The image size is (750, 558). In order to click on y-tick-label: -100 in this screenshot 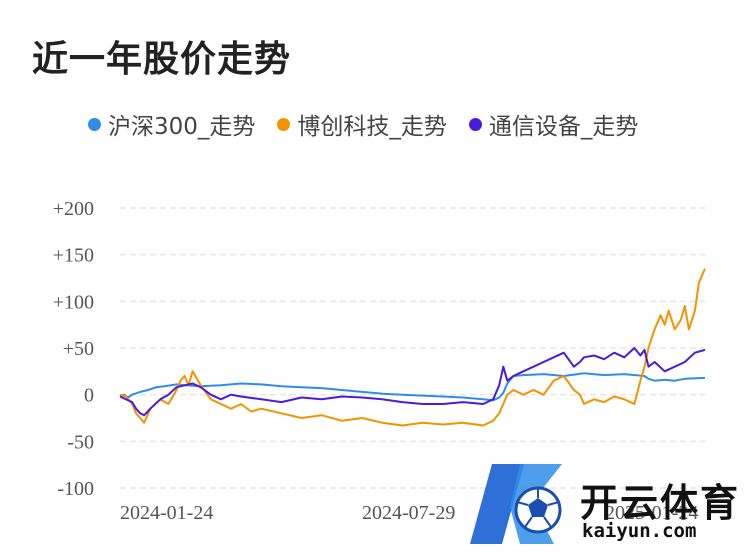, I will do `click(75, 489)`.